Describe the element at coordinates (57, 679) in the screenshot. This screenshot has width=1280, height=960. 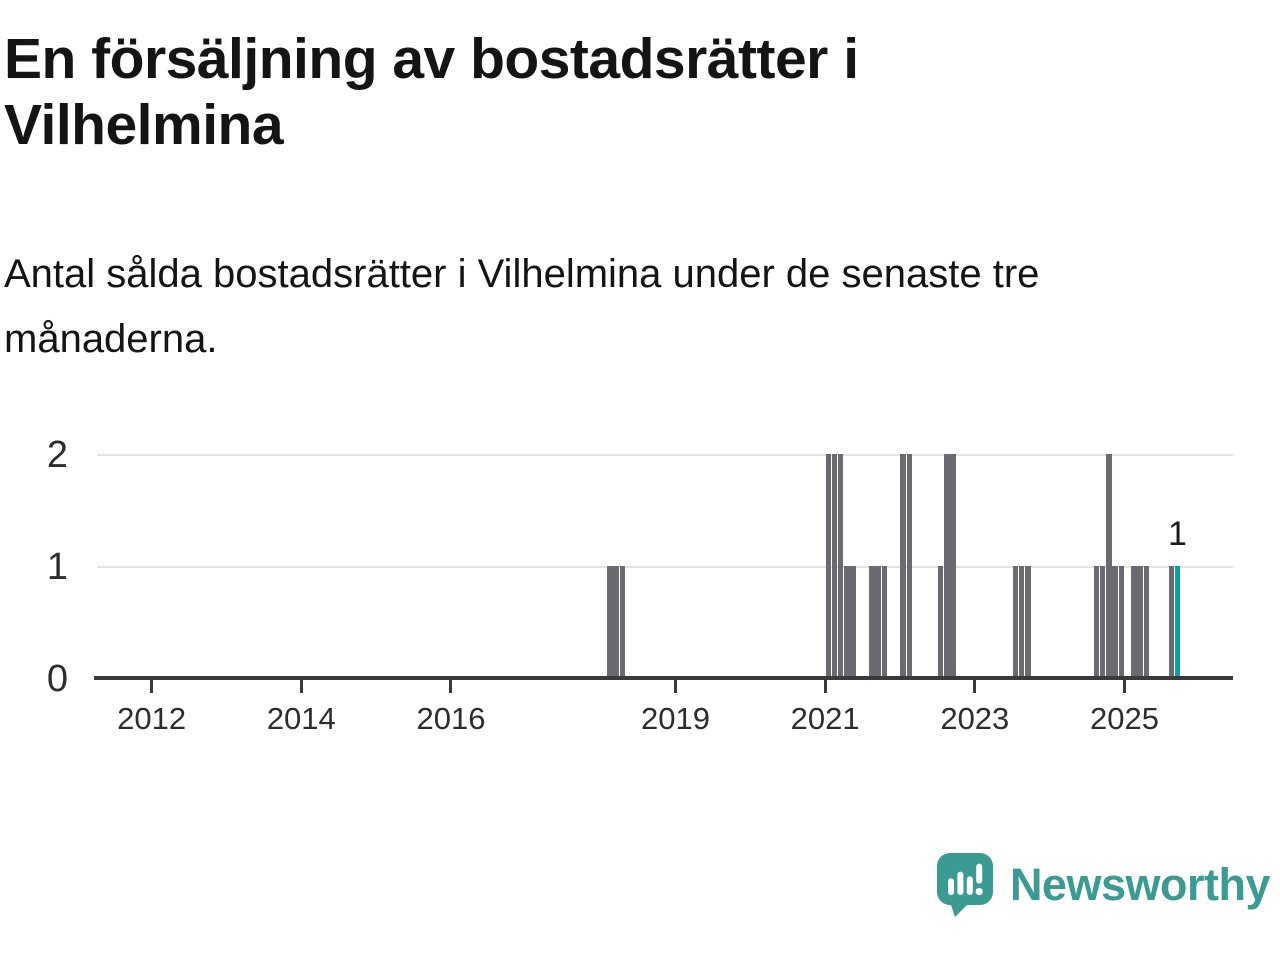
I see `y-axis-tick-label: 0` at that location.